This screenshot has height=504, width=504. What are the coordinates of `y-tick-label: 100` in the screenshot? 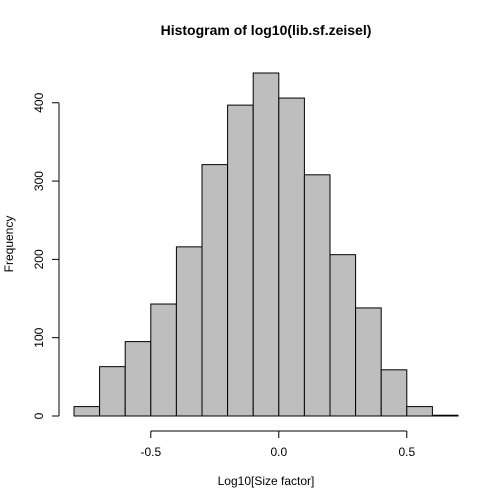 It's located at (39, 337).